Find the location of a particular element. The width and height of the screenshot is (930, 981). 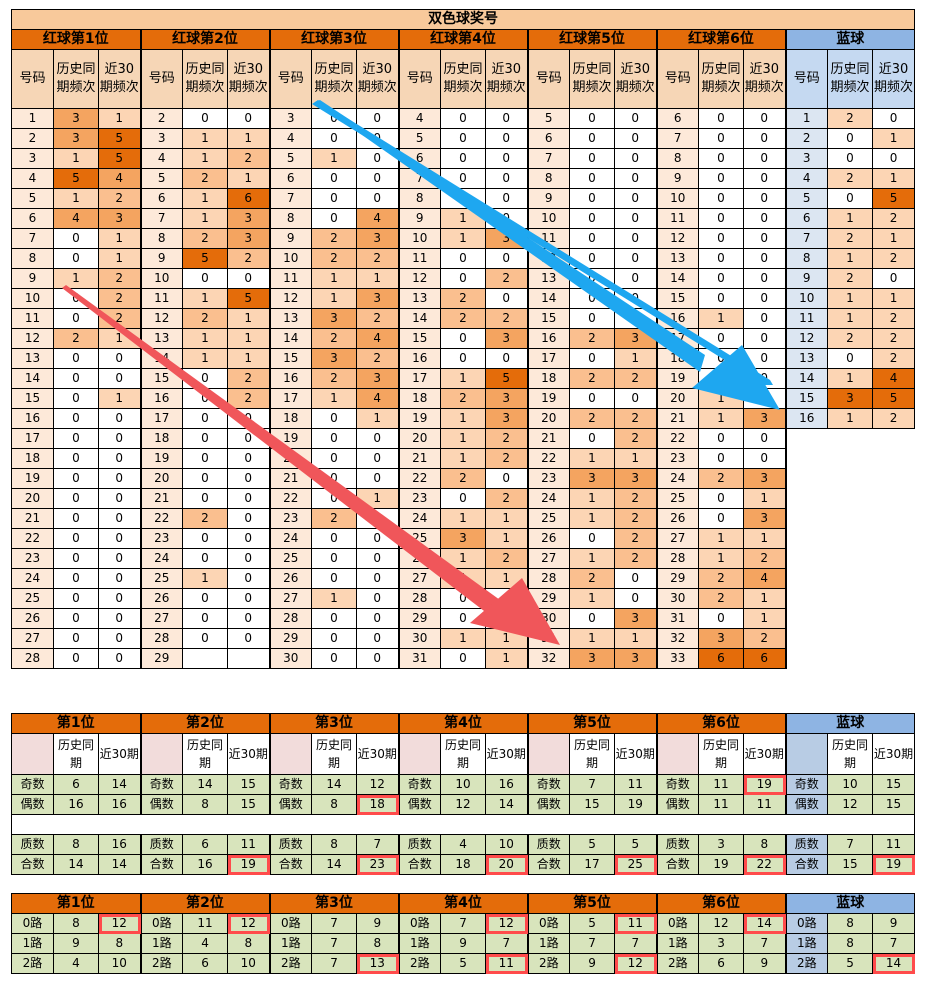

stats-hist-value: 16 is located at coordinates (205, 864).